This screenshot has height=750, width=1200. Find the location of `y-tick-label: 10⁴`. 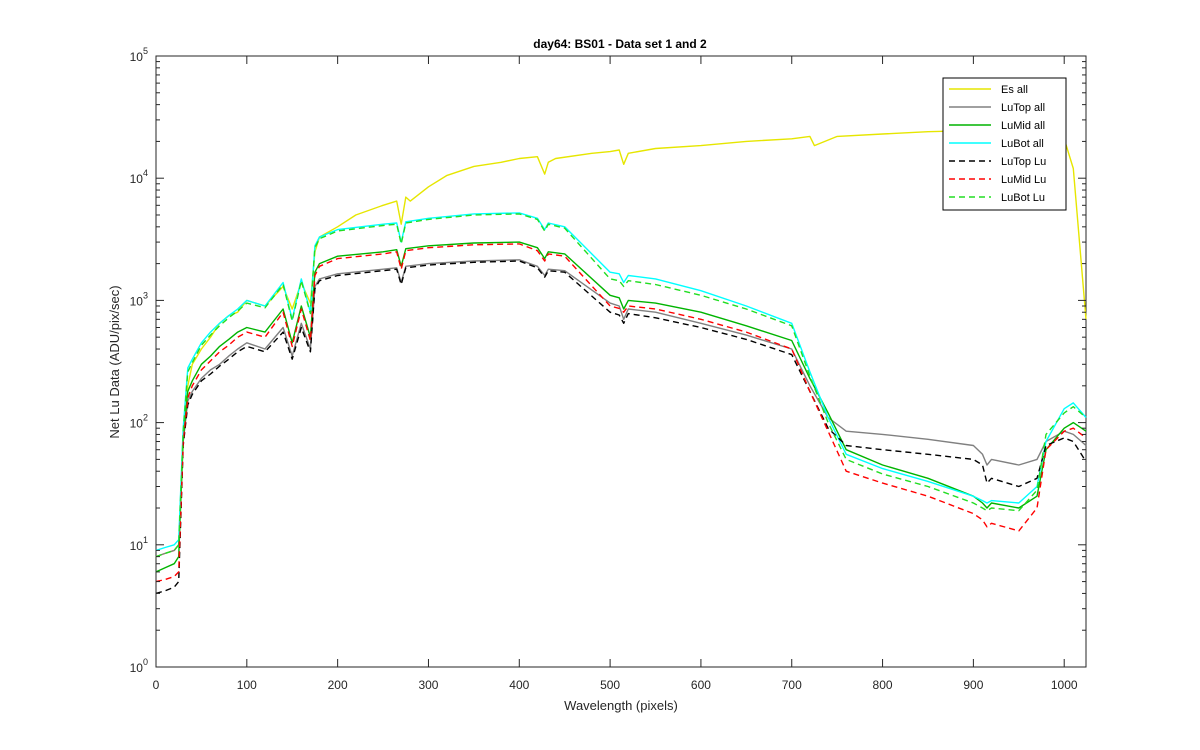

y-tick-label: 10⁴ is located at coordinates (139, 177).